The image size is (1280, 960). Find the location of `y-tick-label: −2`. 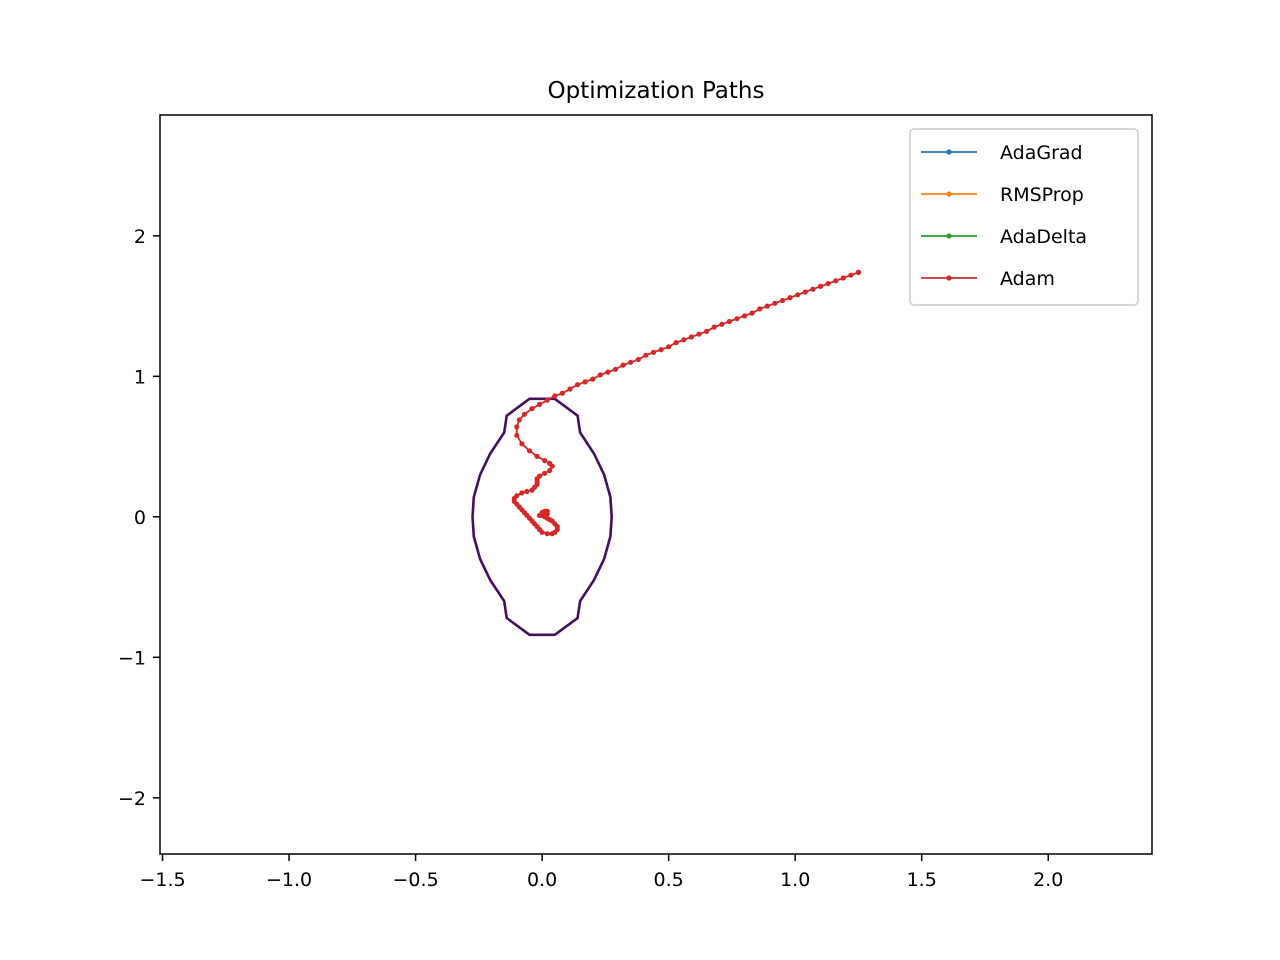

y-tick-label: −2 is located at coordinates (132, 799).